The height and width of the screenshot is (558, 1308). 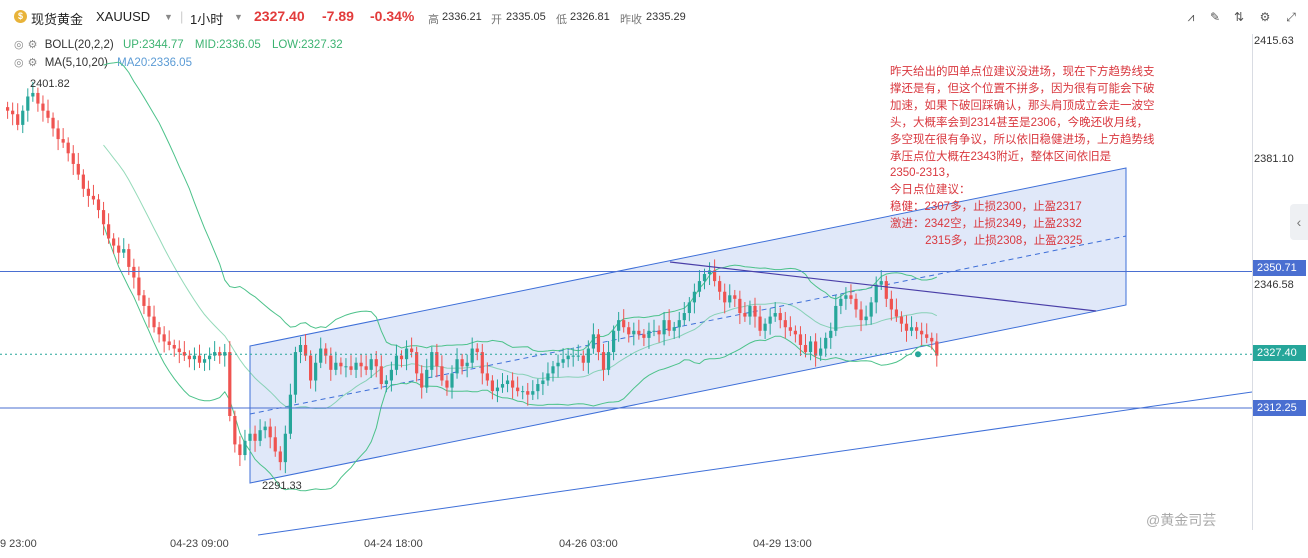 I want to click on descending-trendline, so click(x=883, y=286).